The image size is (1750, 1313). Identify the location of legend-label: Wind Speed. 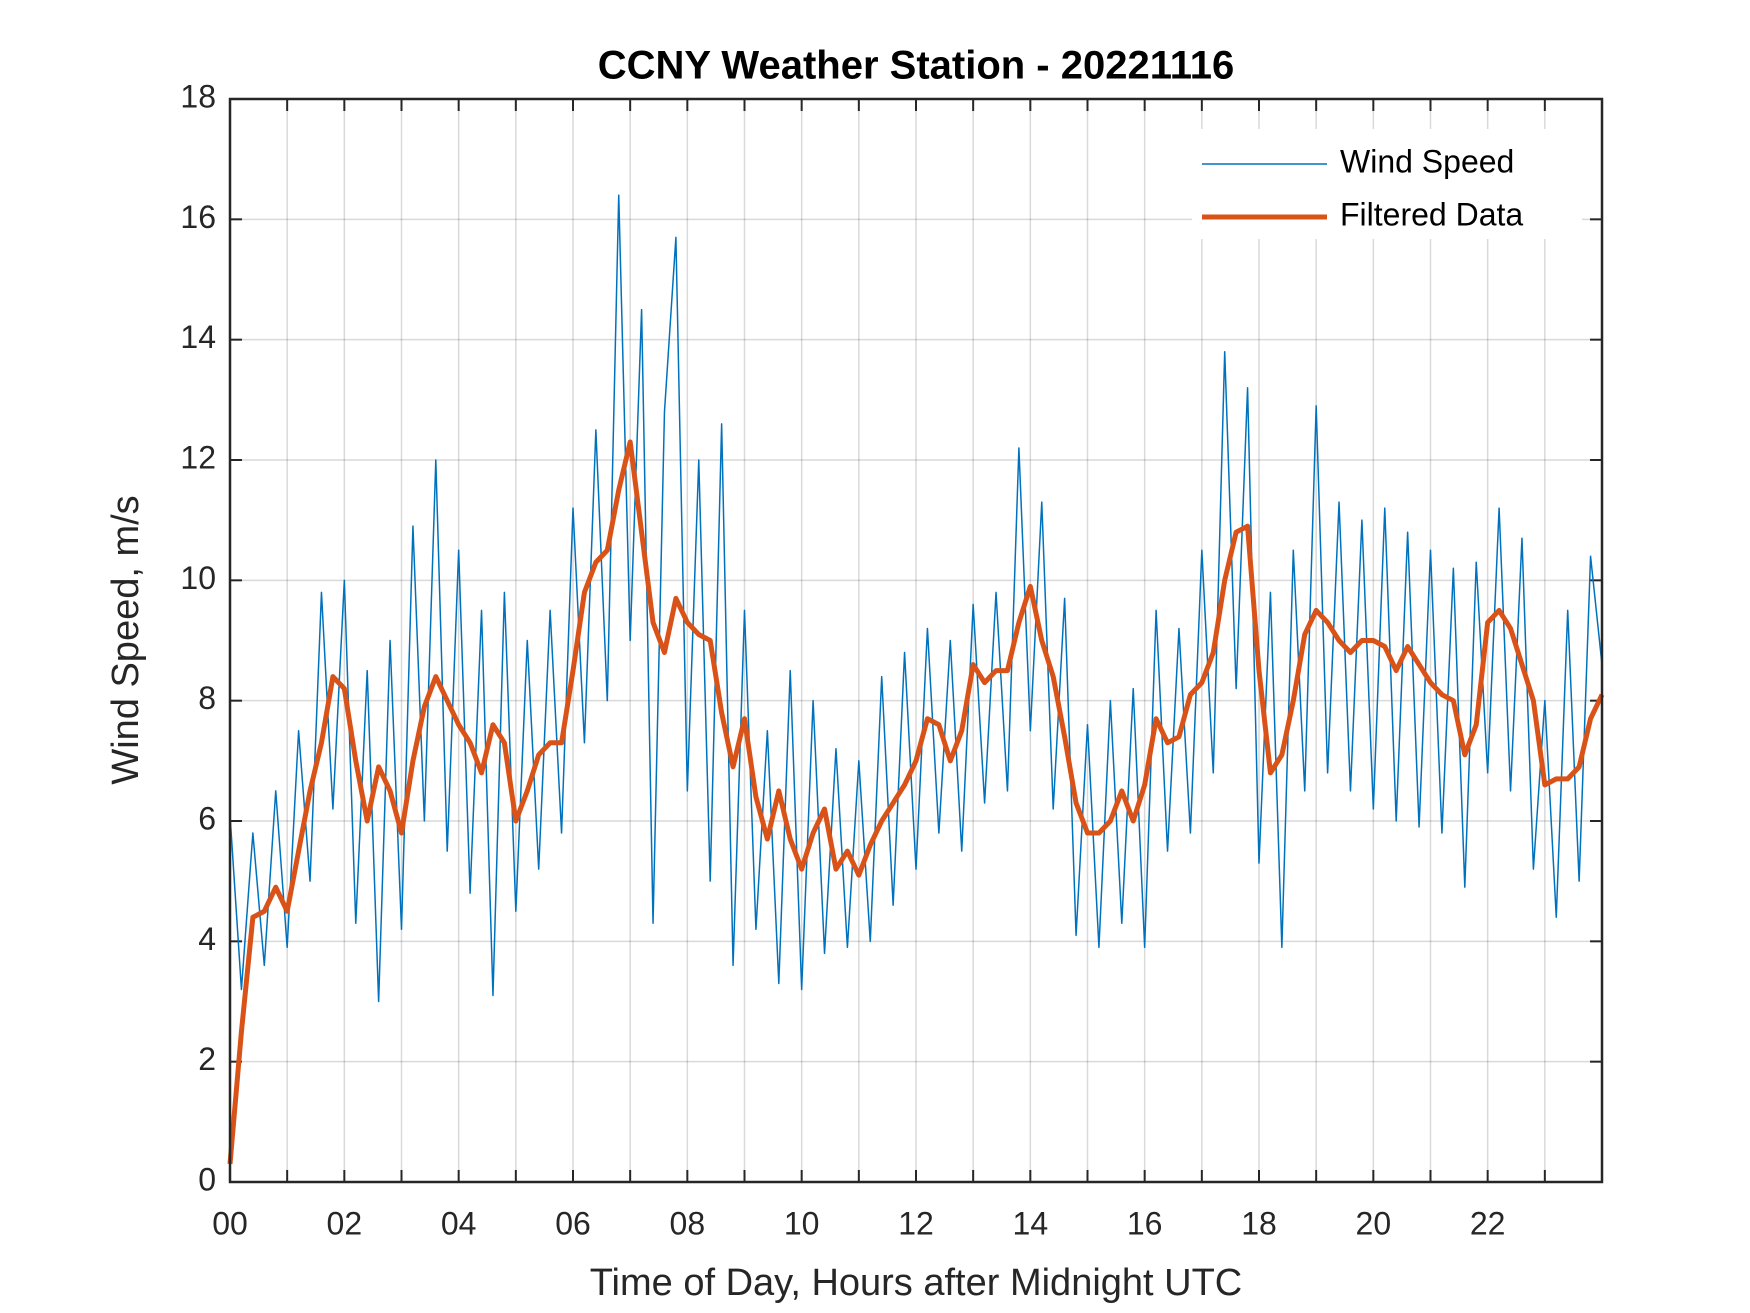
(1427, 161).